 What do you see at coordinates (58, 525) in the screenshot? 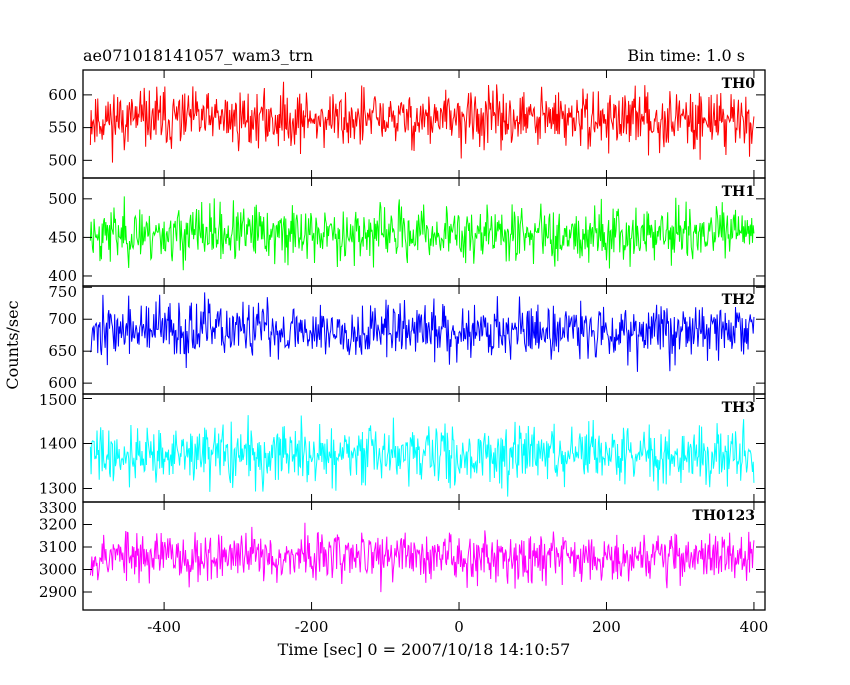
I see `y-tick-label: 3200` at bounding box center [58, 525].